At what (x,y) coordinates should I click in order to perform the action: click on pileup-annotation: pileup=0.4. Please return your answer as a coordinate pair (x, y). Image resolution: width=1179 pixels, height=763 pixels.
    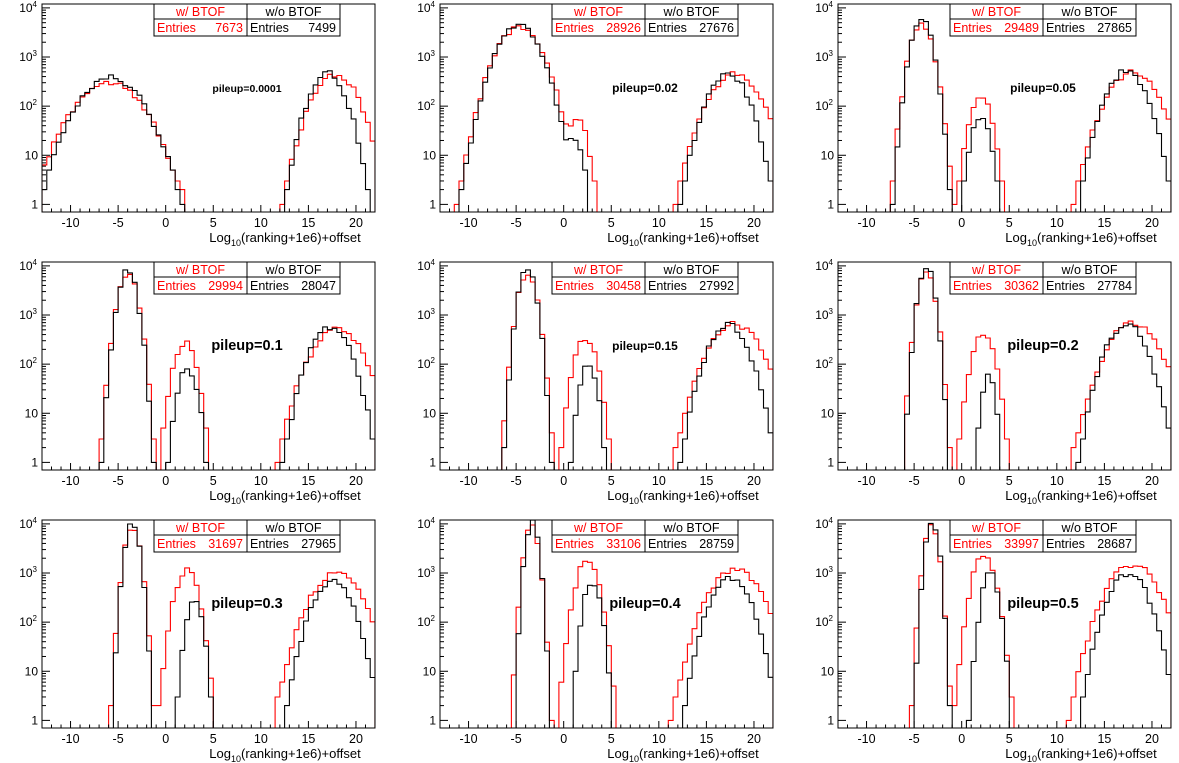
    Looking at the image, I should click on (644, 604).